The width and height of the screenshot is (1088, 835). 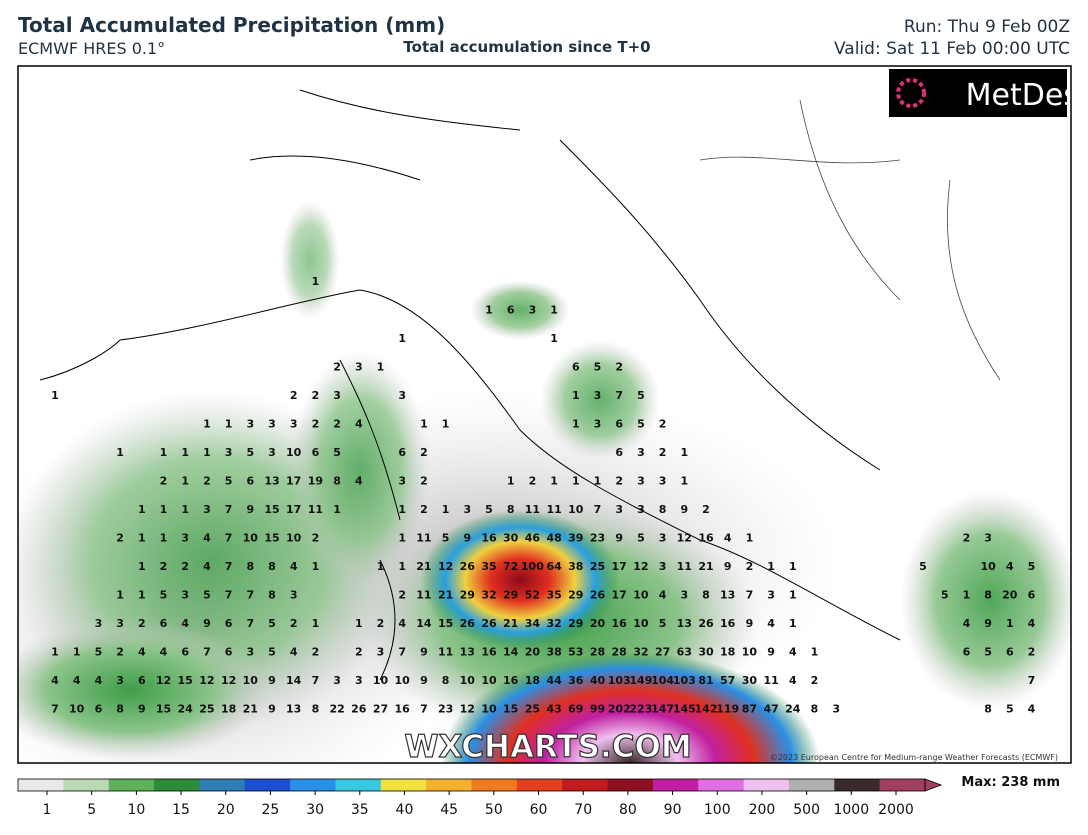 What do you see at coordinates (186, 709) in the screenshot?
I see `grid-value: 24` at bounding box center [186, 709].